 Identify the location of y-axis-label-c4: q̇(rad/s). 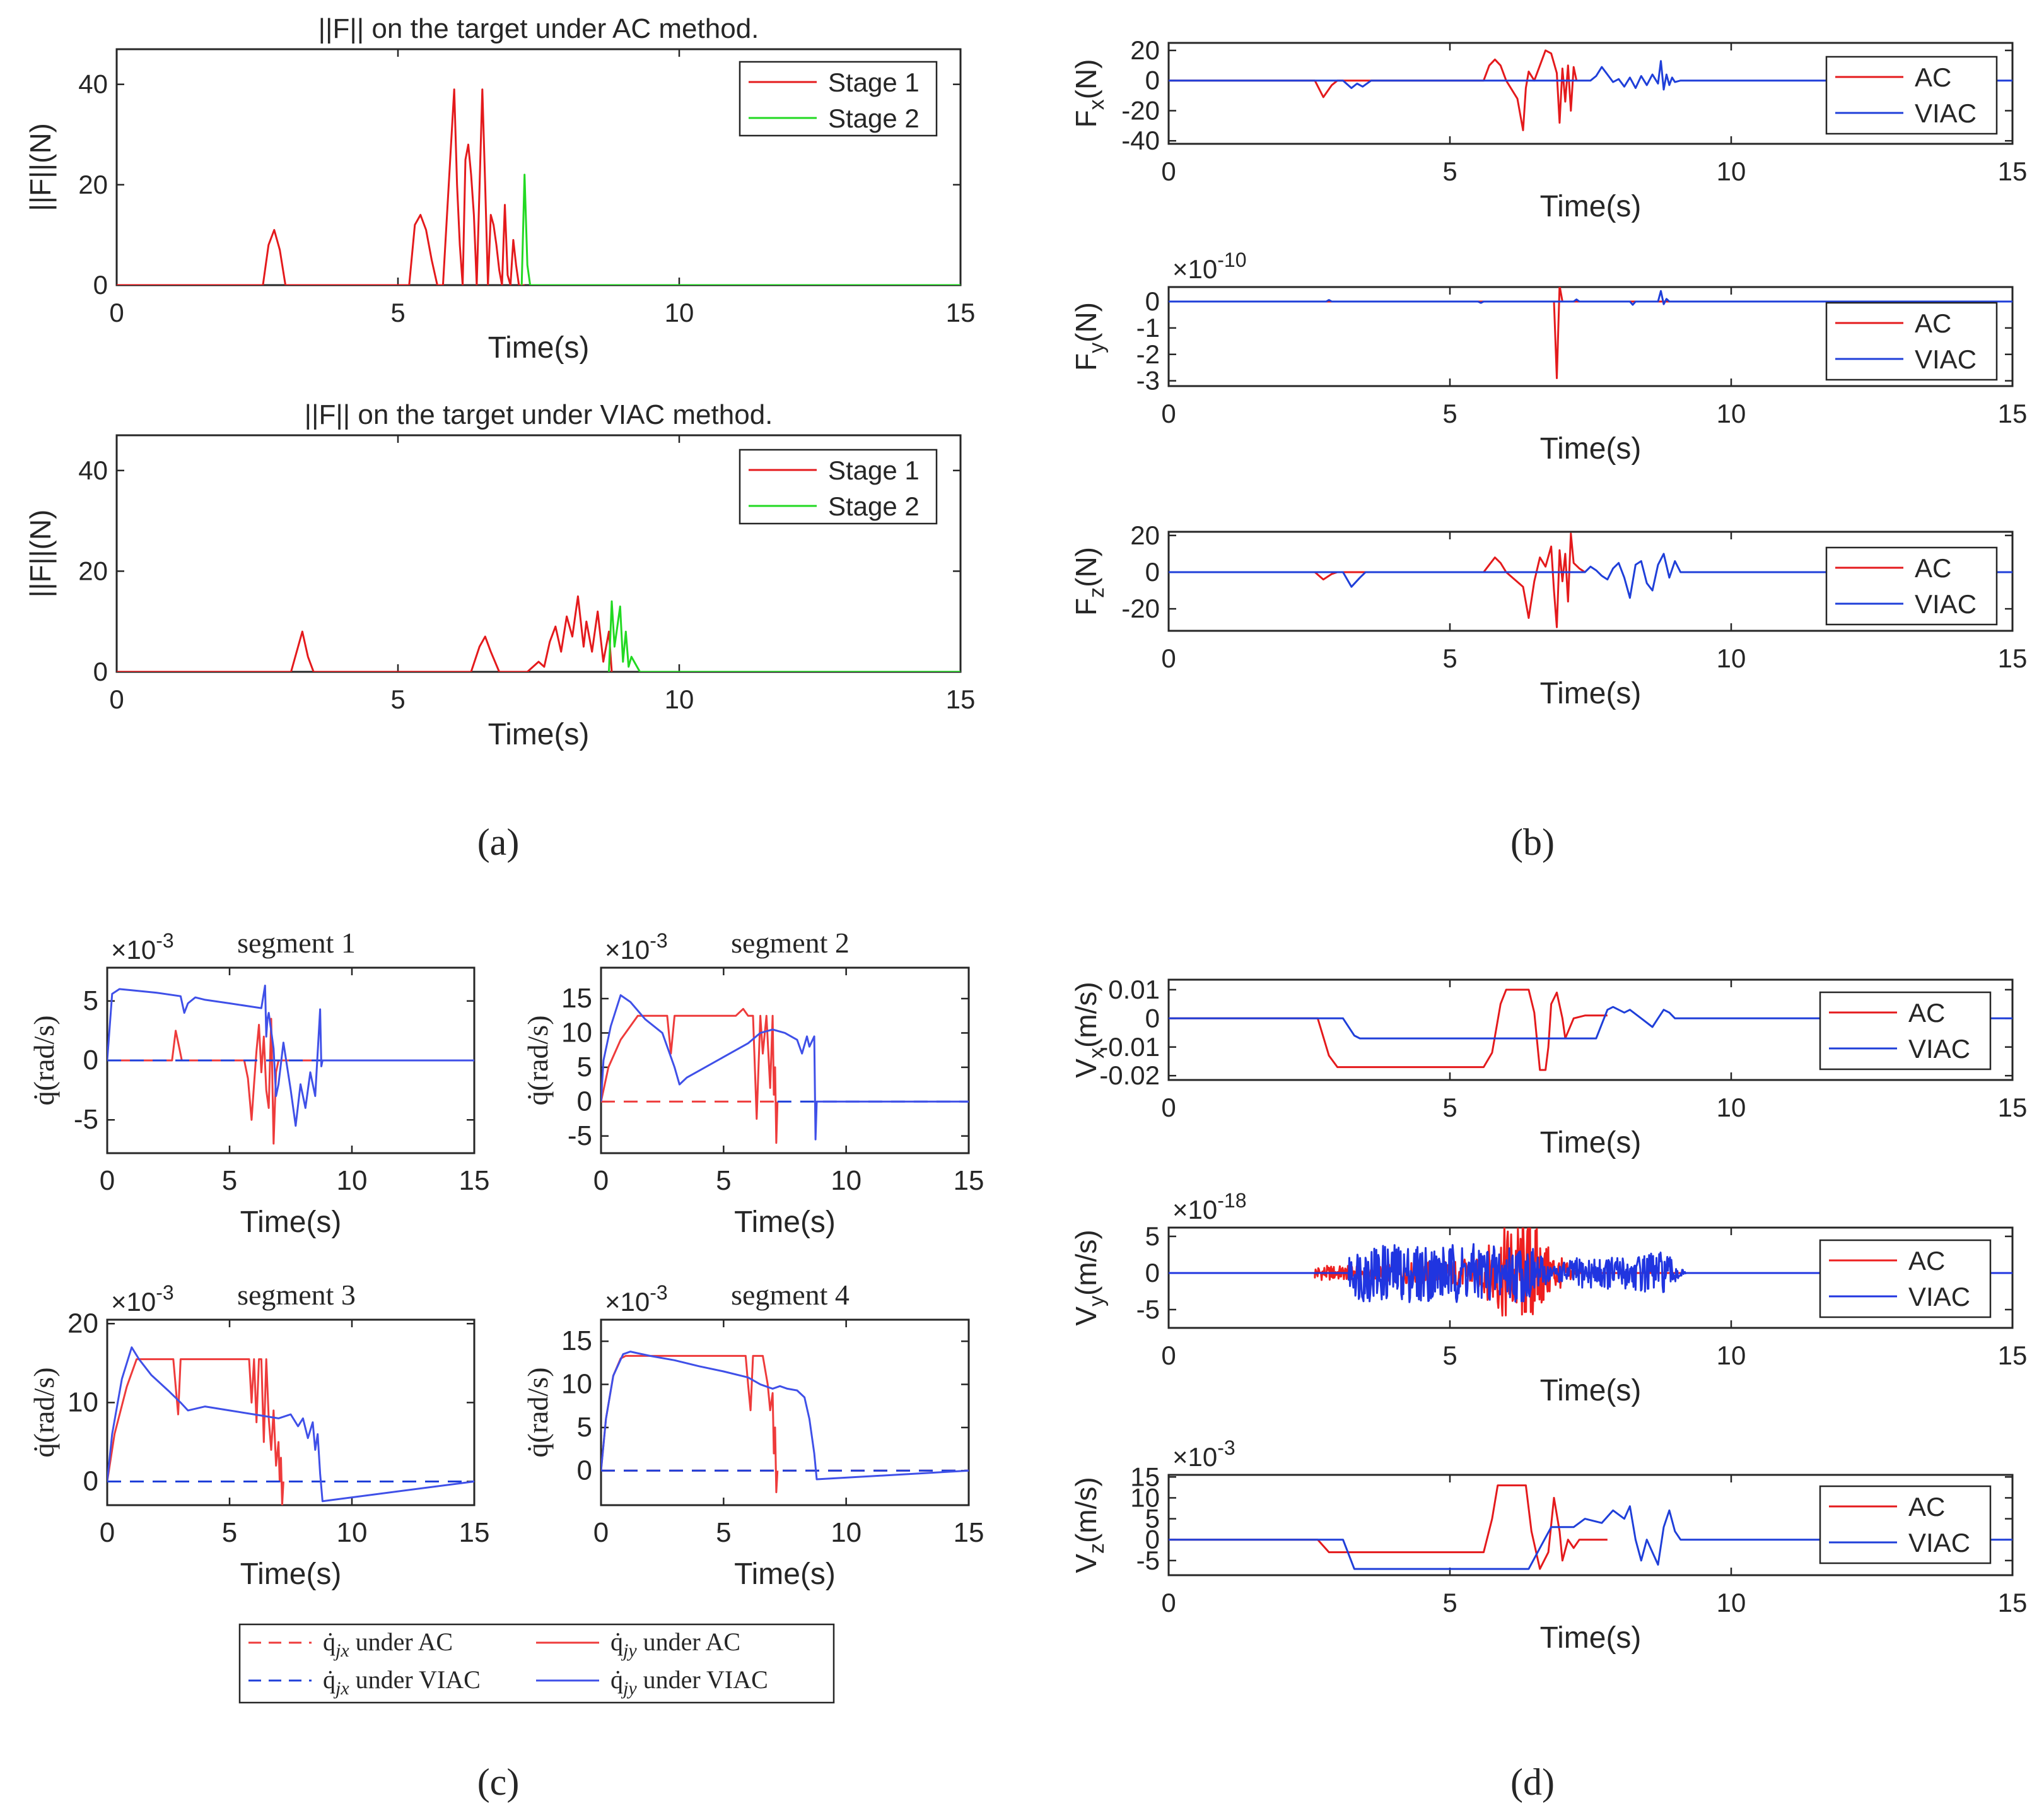
(538, 1412).